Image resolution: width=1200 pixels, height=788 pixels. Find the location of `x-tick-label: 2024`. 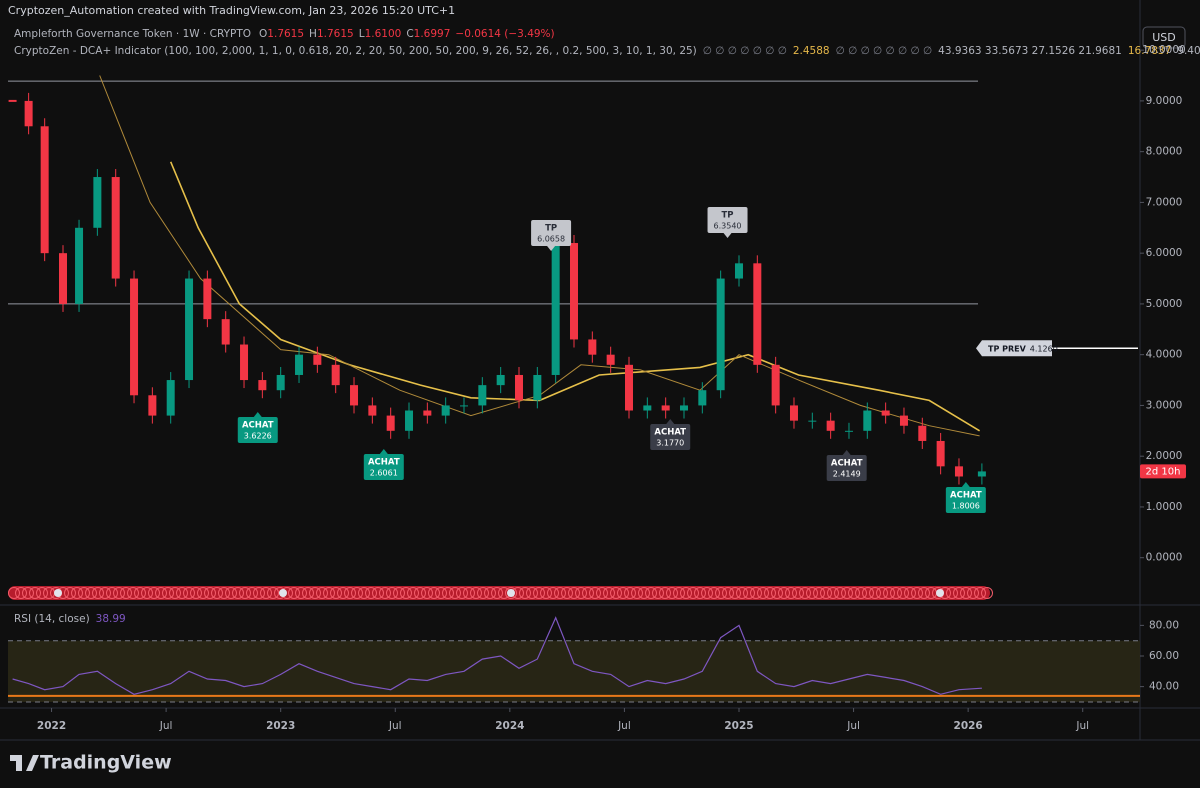

x-tick-label: 2024 is located at coordinates (509, 726).